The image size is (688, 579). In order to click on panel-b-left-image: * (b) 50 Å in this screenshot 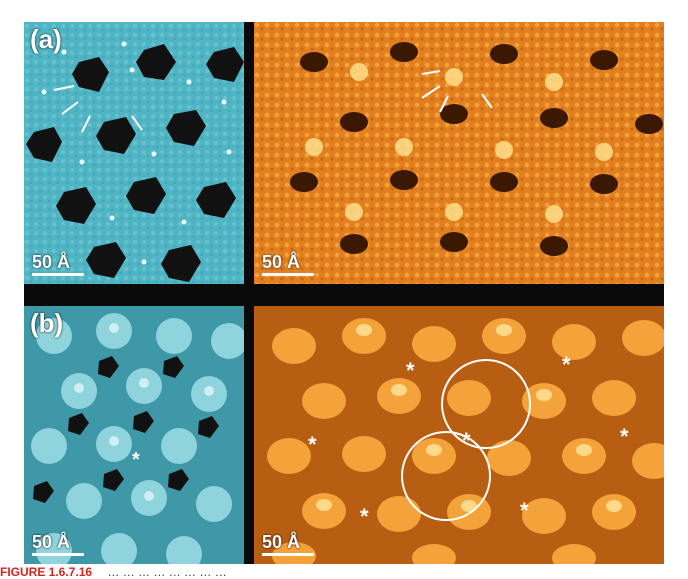, I will do `click(134, 435)`.